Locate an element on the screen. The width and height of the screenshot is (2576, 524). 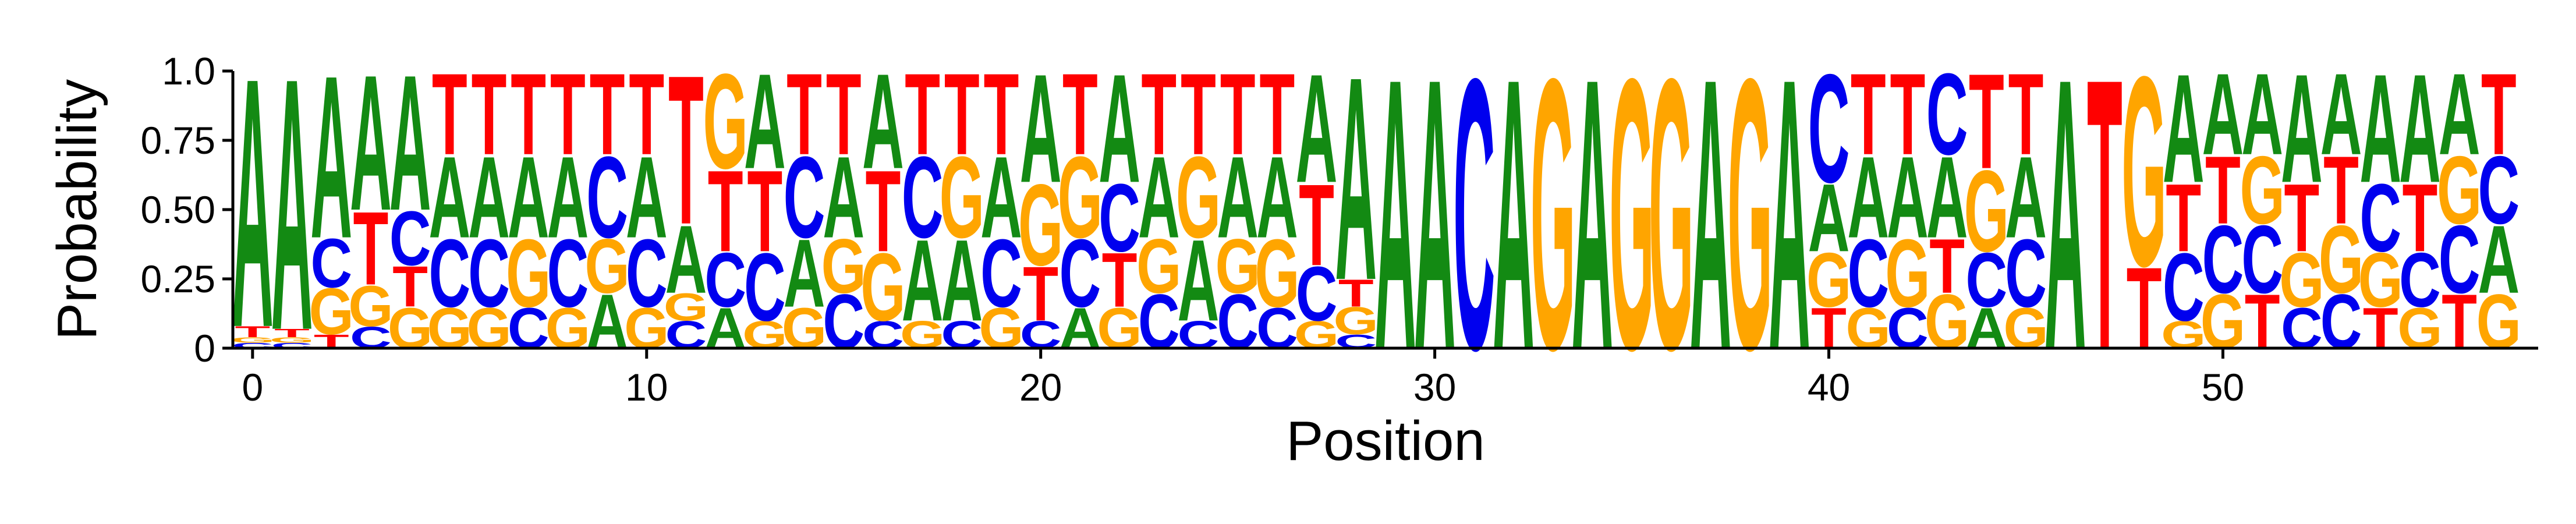
logo-letter-A-pos-10: A is located at coordinates (647, 198).